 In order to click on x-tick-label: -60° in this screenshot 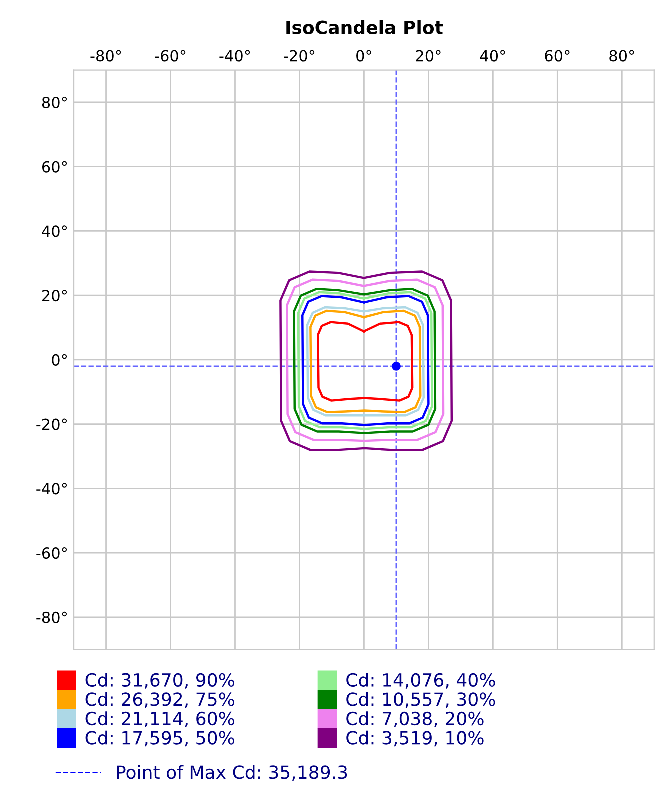, I will do `click(170, 56)`.